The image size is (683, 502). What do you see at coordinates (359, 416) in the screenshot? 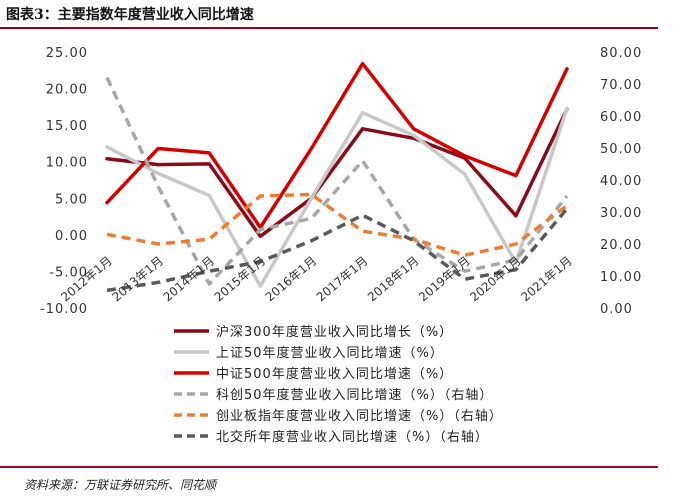
I see `legend-label-5: 创业板指年度营业收入同比增速（%）（右轴）` at bounding box center [359, 416].